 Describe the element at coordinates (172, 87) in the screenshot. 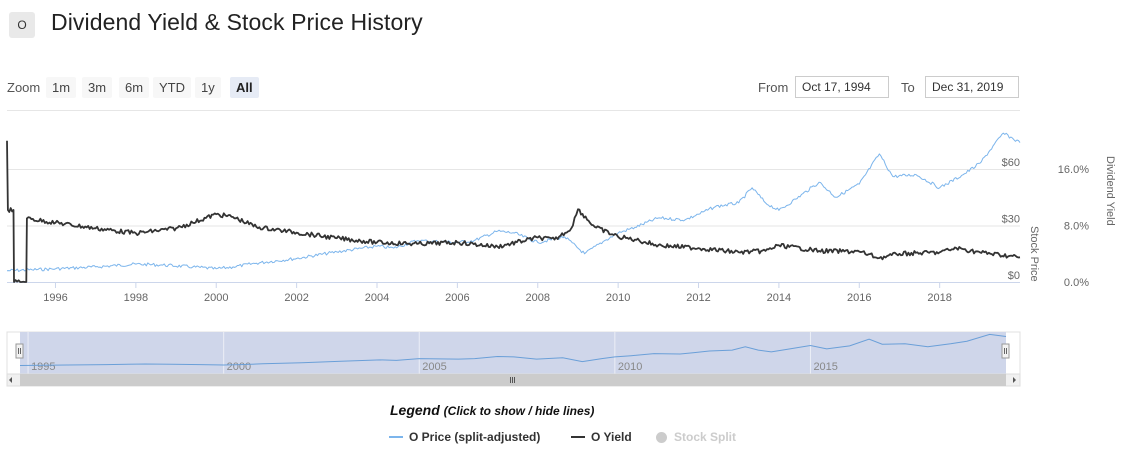

I see `zoom-ytd-button: YTD` at that location.